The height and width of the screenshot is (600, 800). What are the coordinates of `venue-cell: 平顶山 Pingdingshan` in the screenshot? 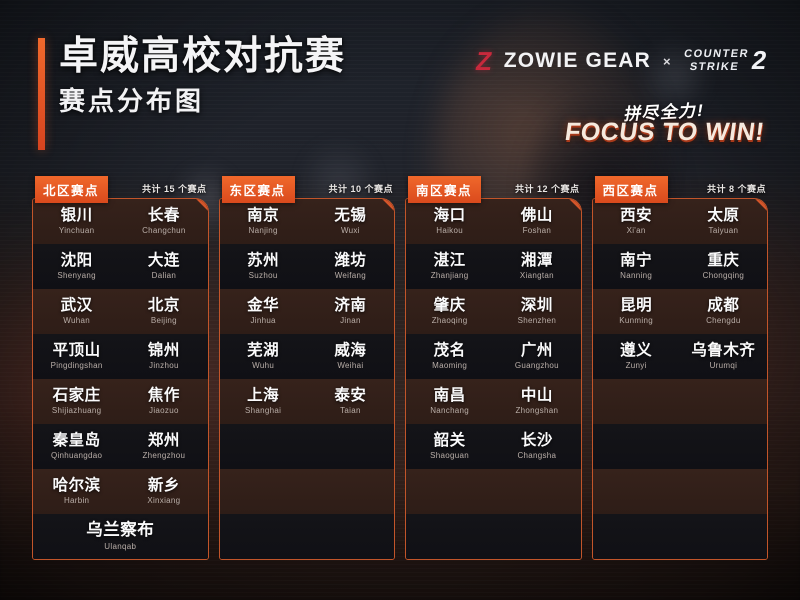 It's located at (76, 357).